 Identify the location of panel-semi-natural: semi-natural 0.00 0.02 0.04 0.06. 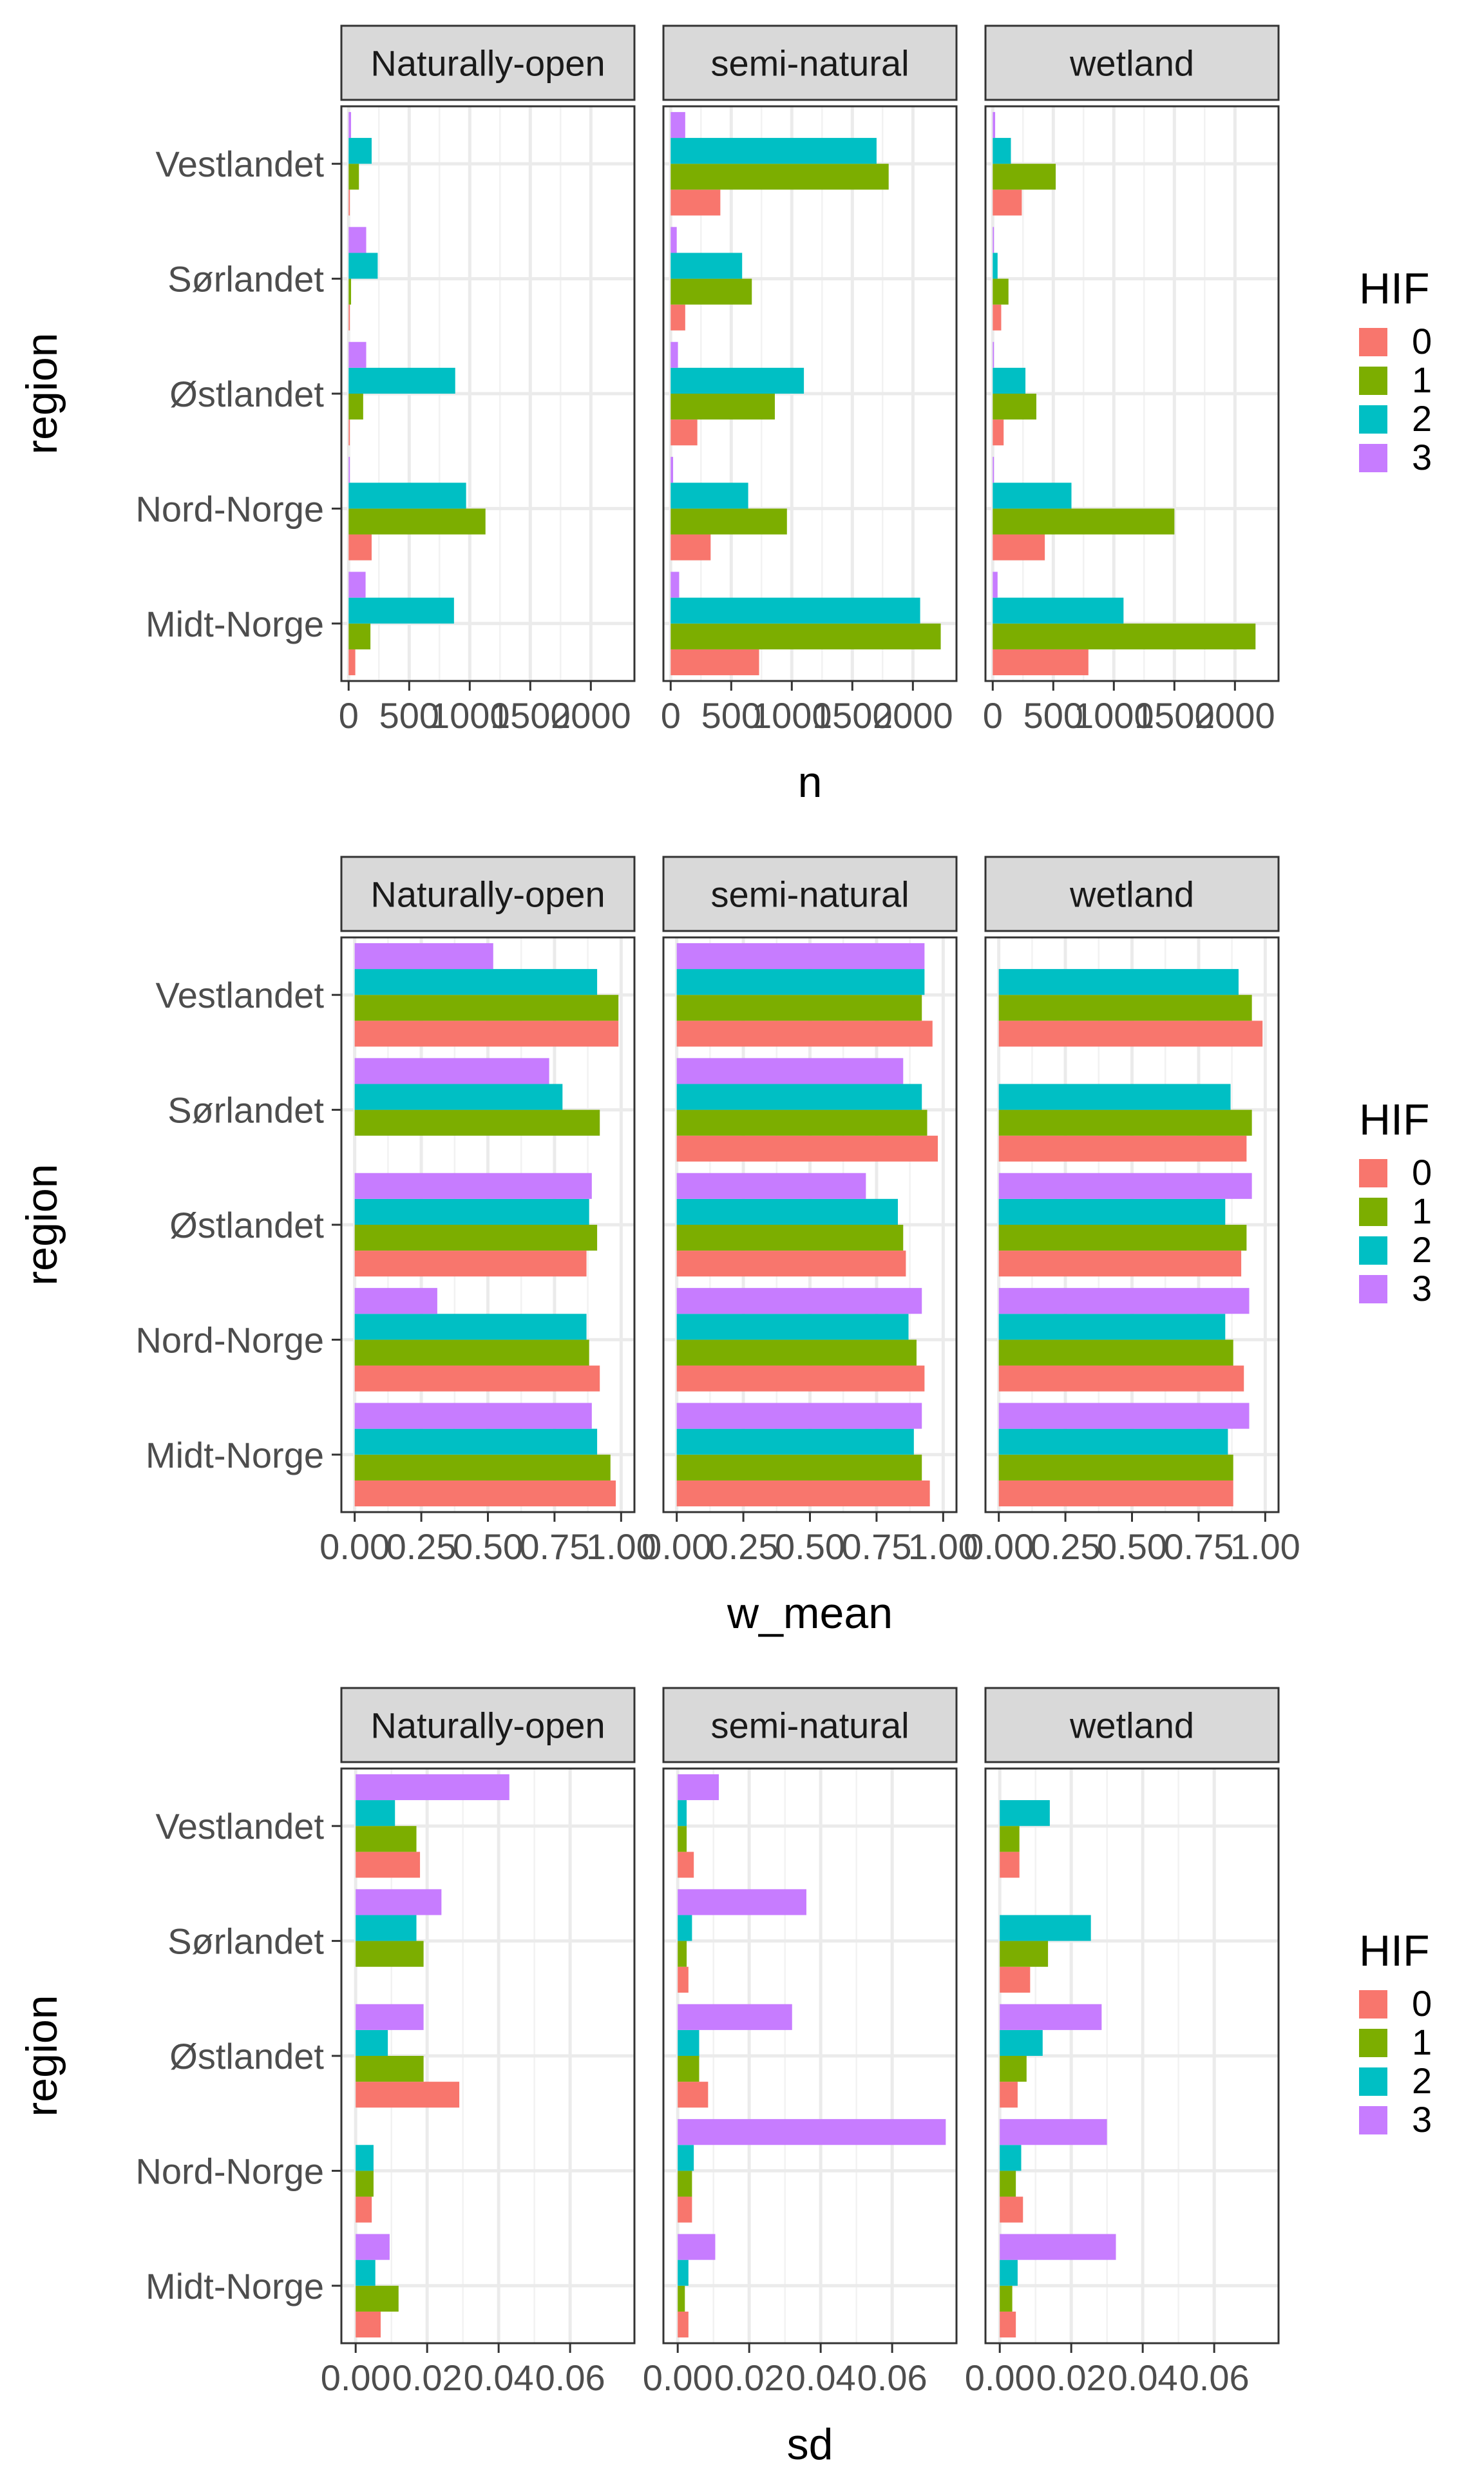
(800, 2042).